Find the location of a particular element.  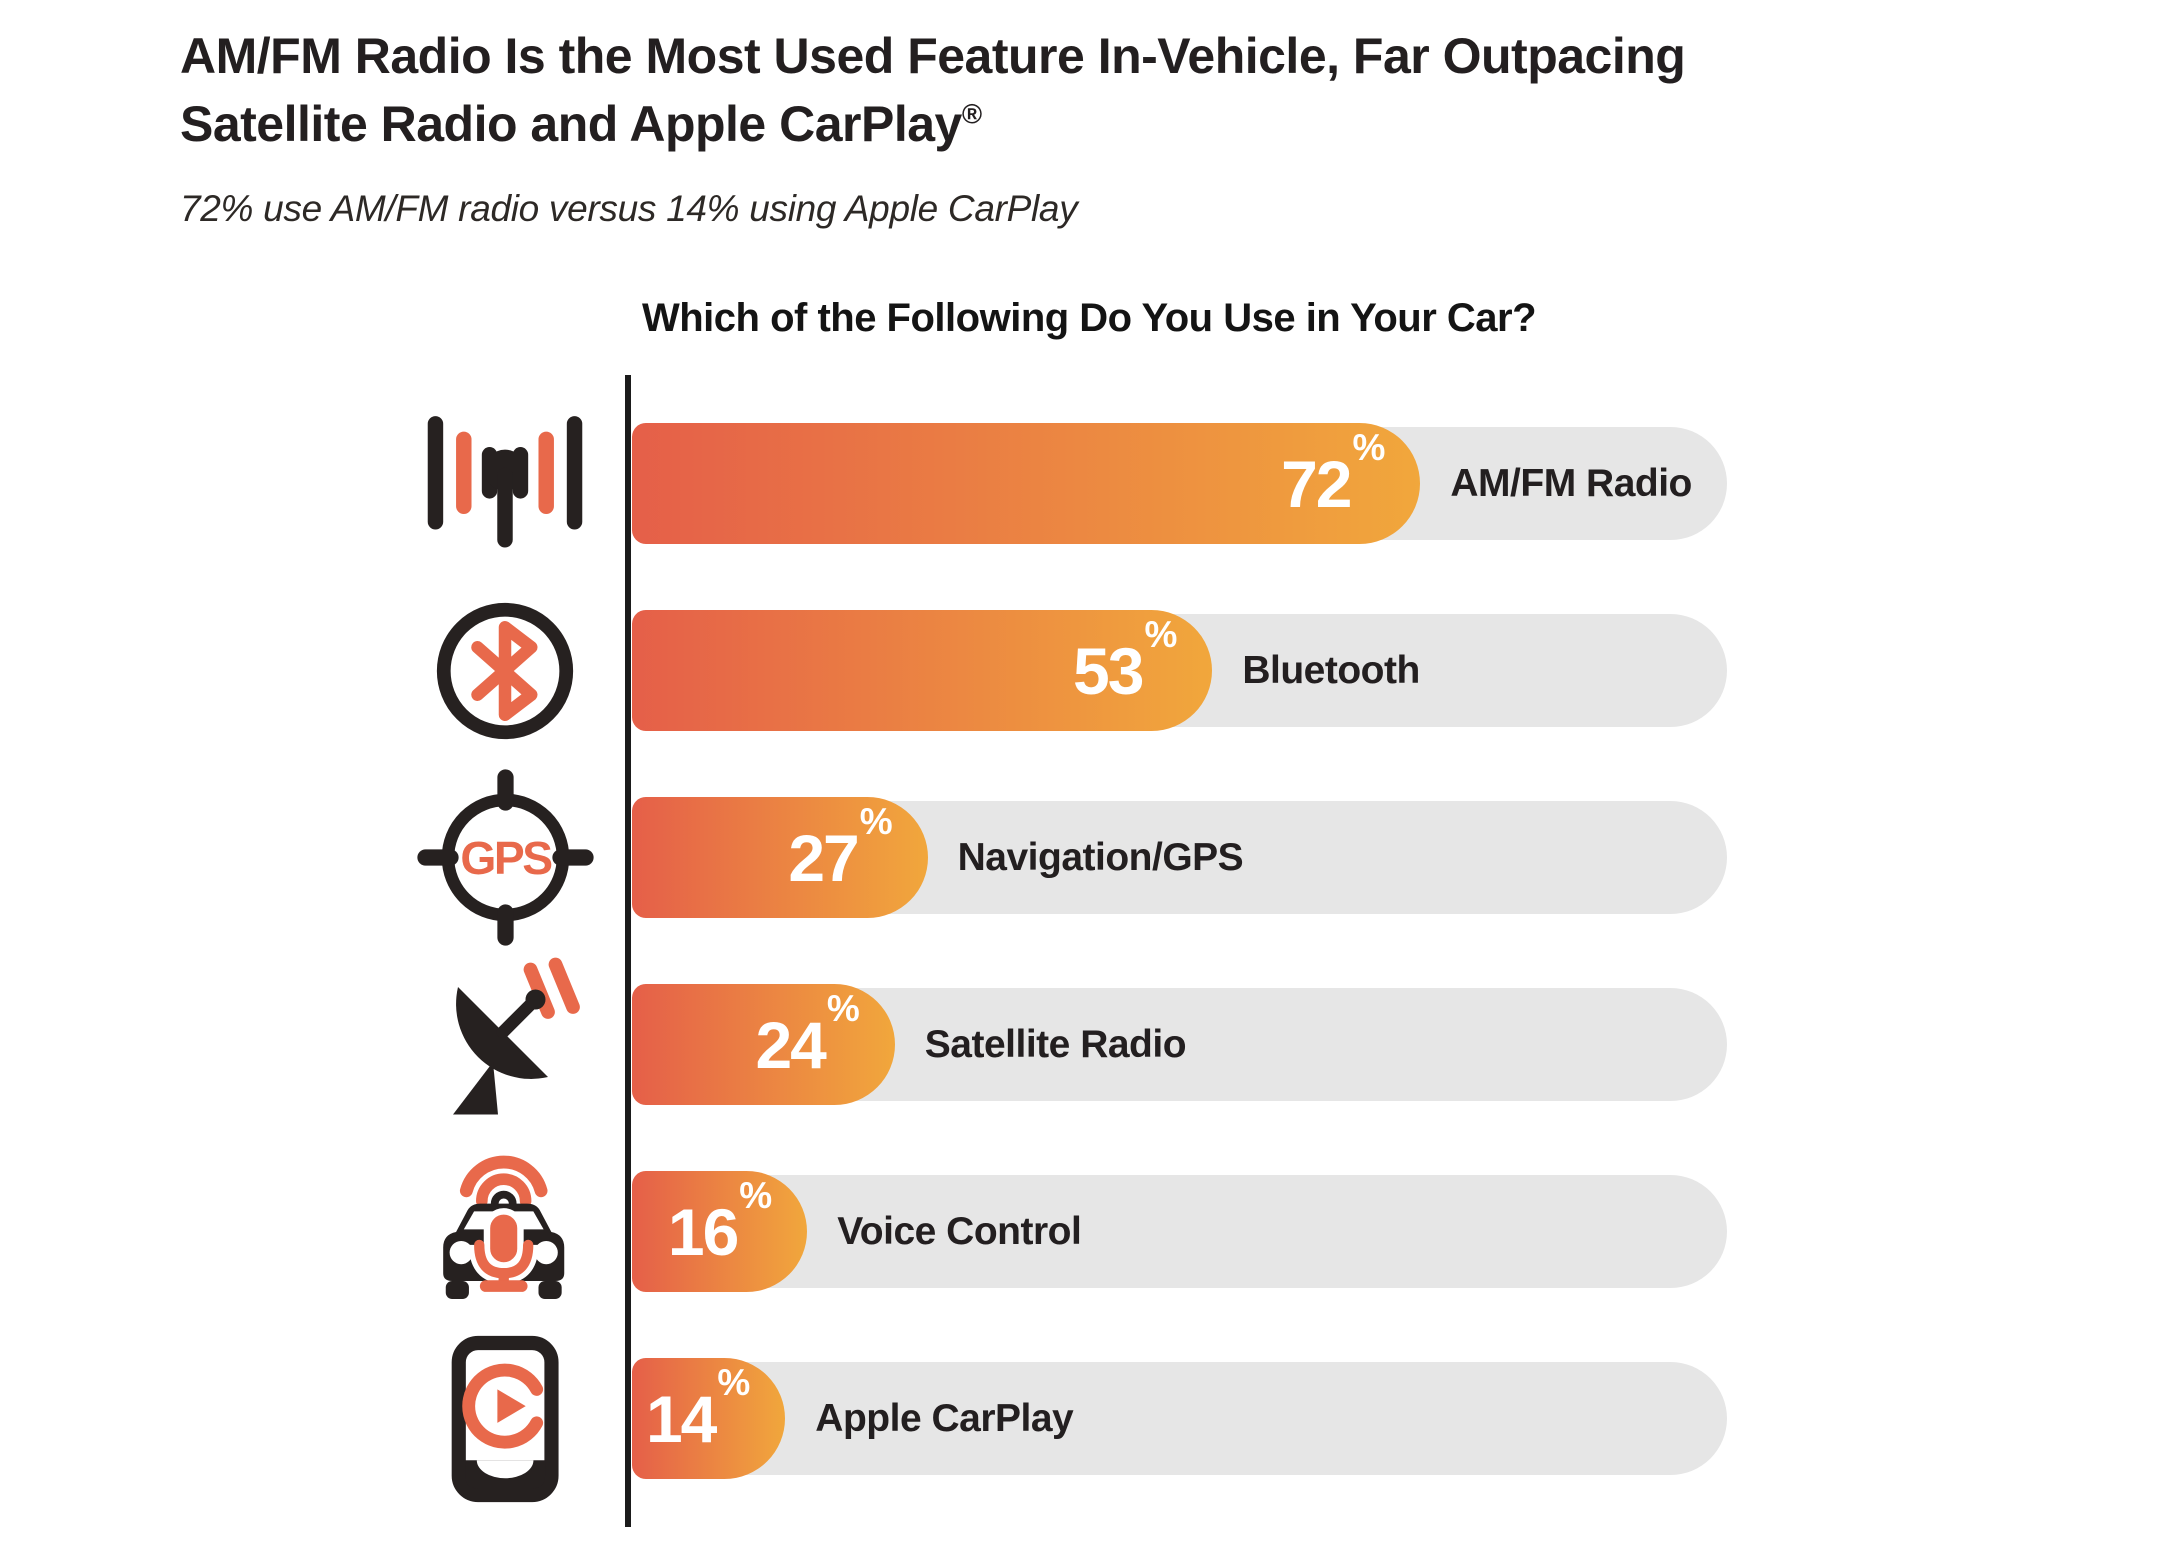

bar-fill: 53% is located at coordinates (922, 670).